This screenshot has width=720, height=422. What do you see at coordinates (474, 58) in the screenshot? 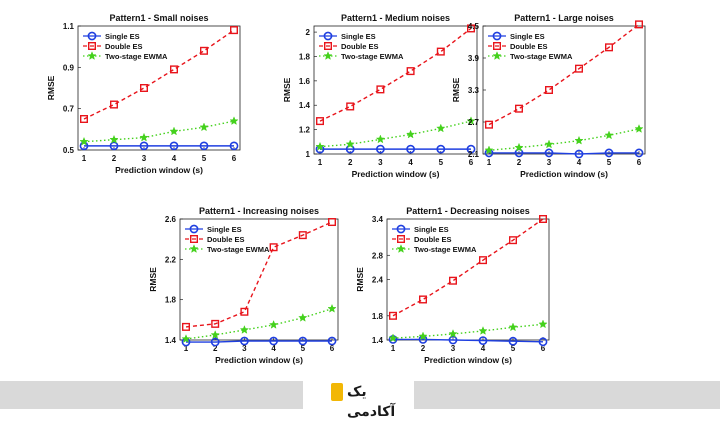
I see `y-tick-label: 3.9` at bounding box center [474, 58].